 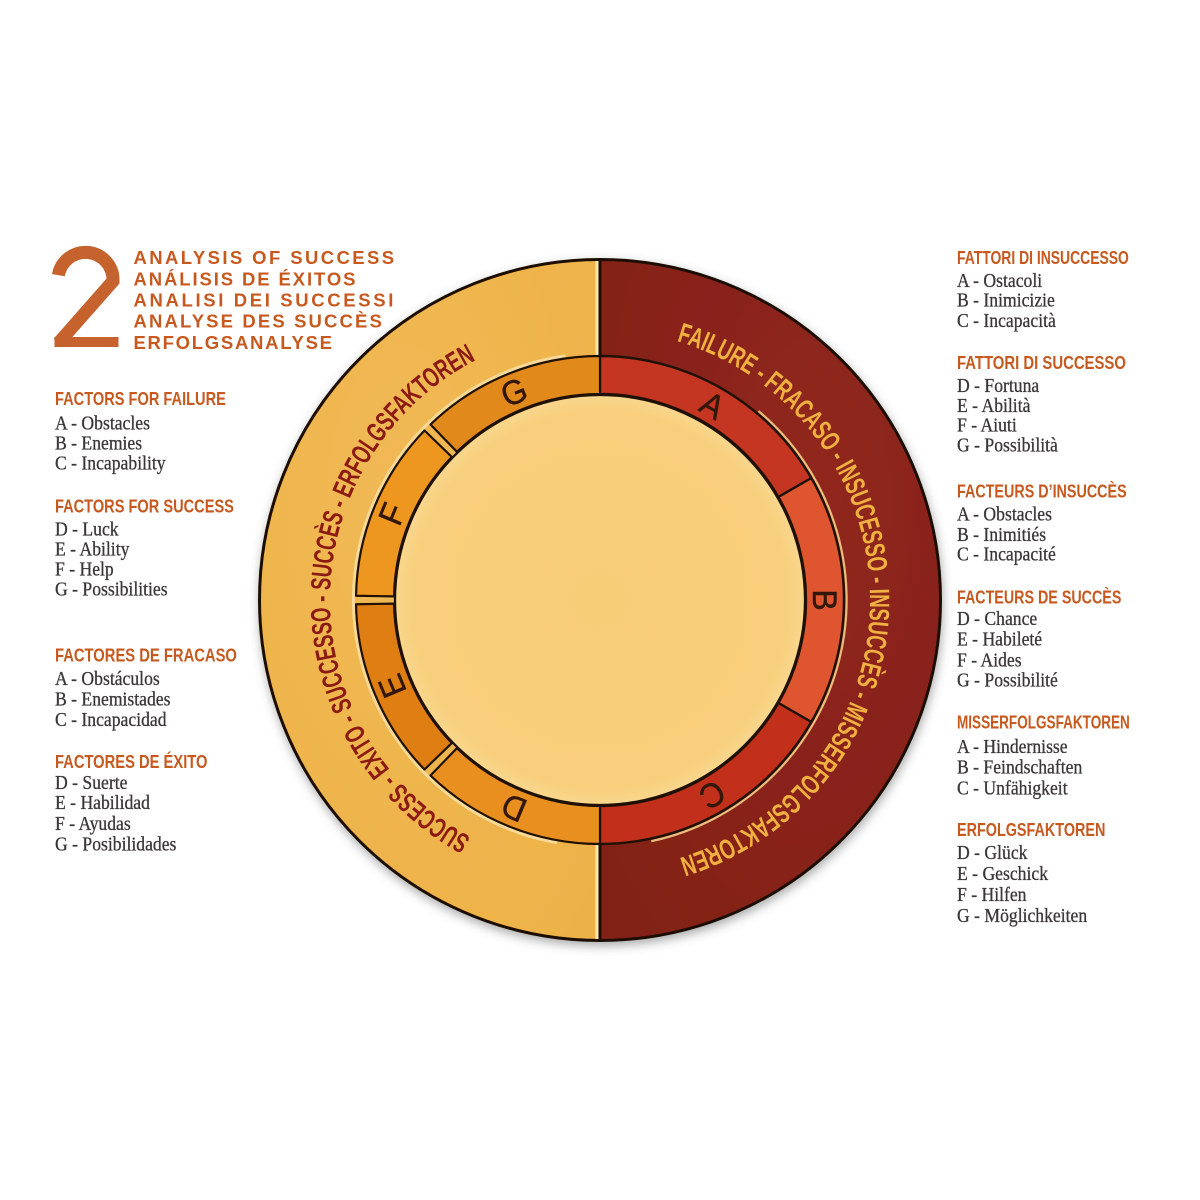 What do you see at coordinates (998, 386) in the screenshot?
I see `svg-text: D - Fortuna` at bounding box center [998, 386].